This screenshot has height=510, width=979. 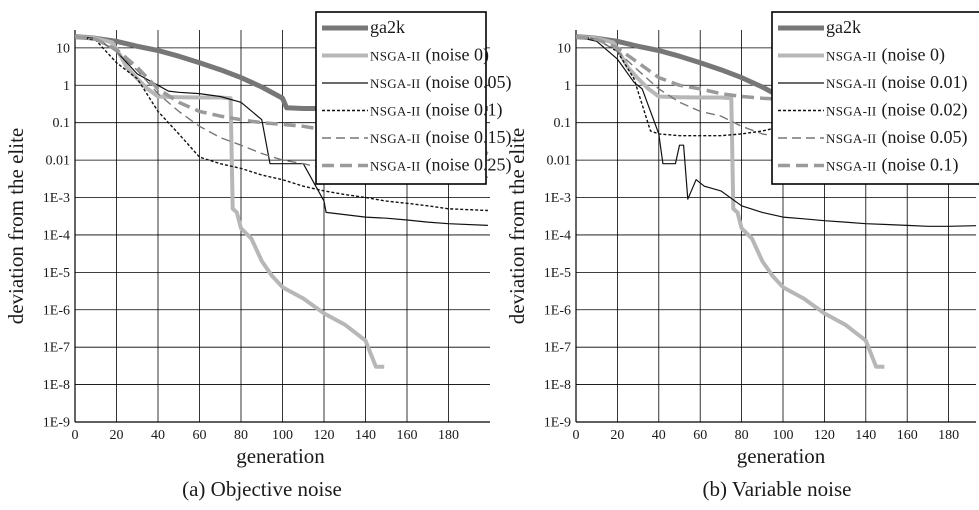 I want to click on legend-label-condition: (noise 0.15), so click(x=468, y=137).